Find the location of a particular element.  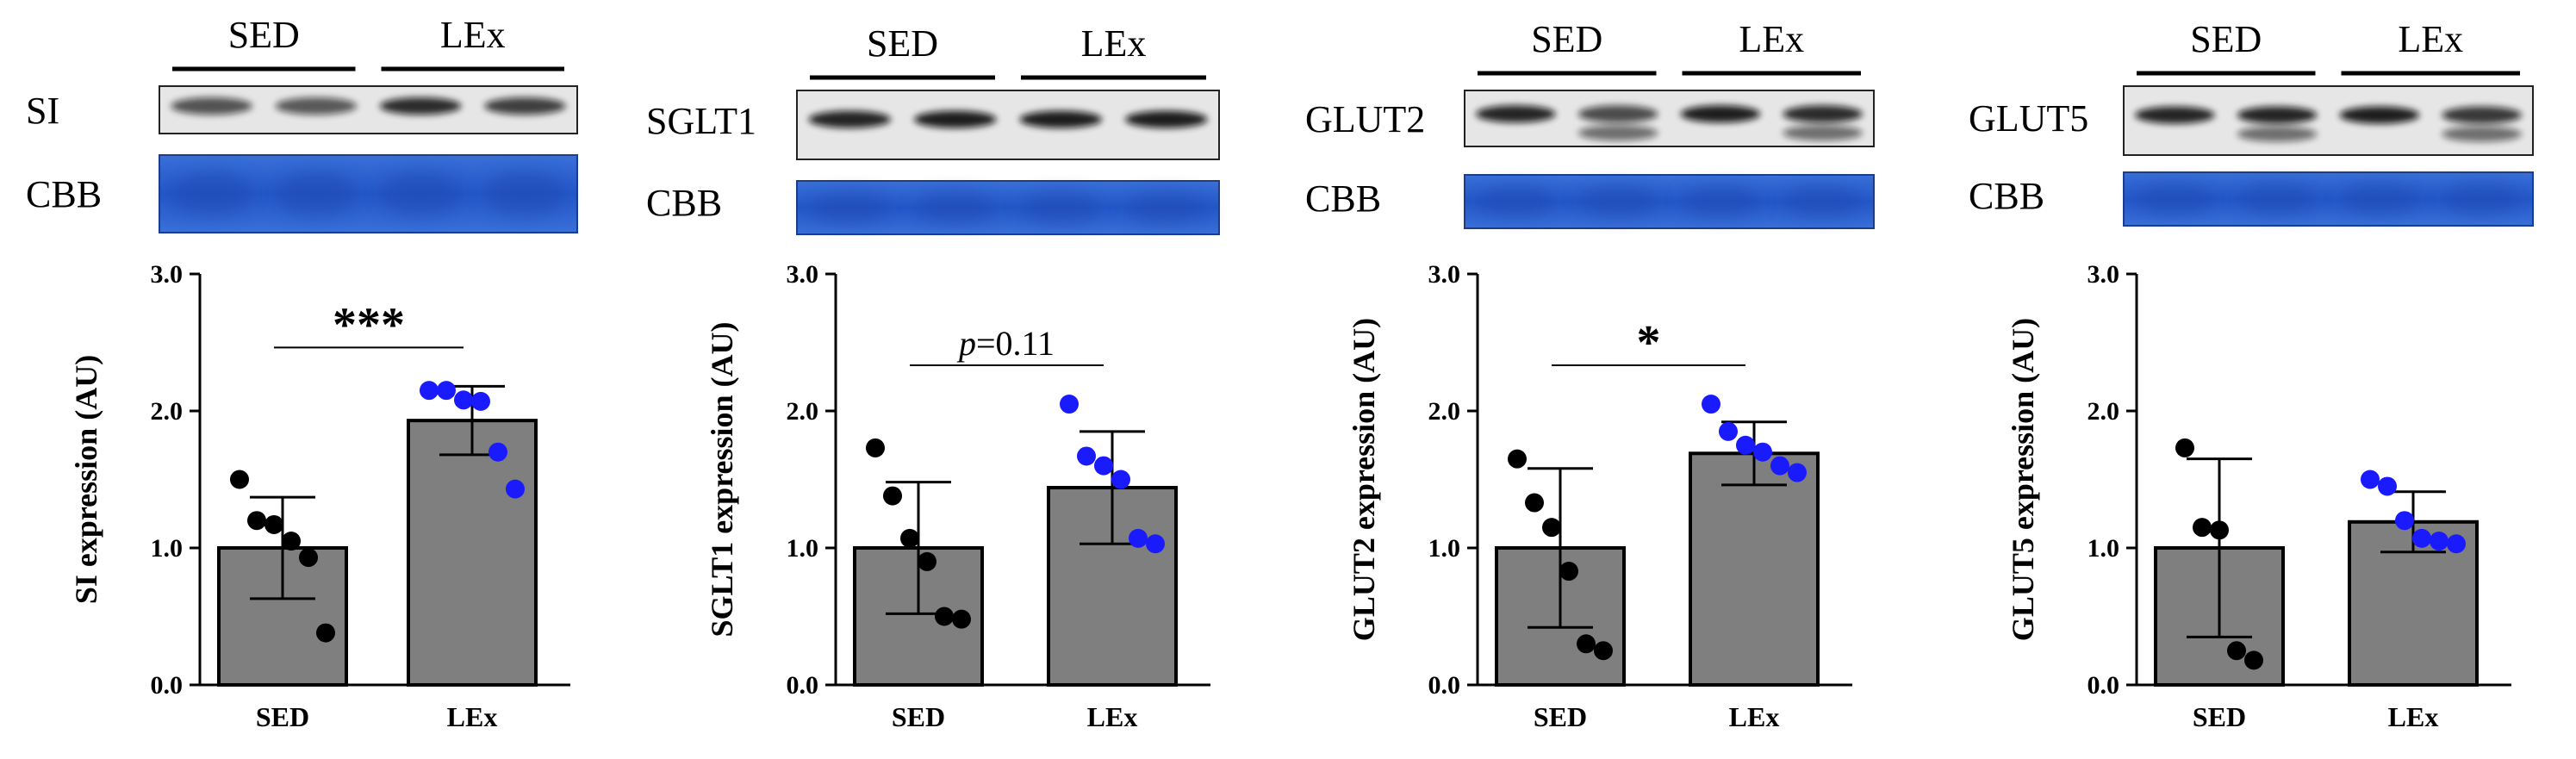

protein-label: SI is located at coordinates (43, 111).